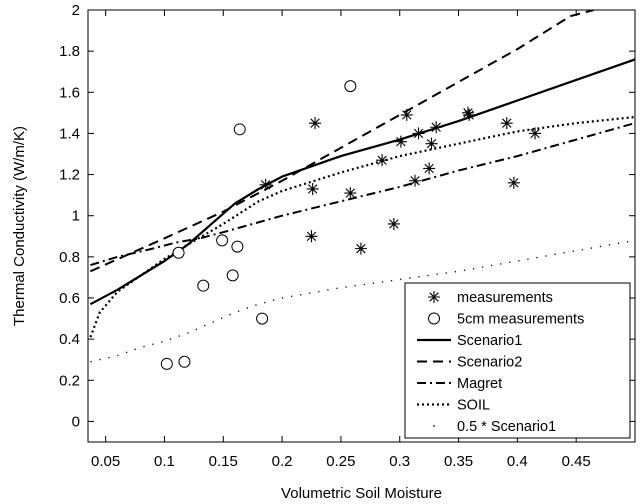  What do you see at coordinates (69, 133) in the screenshot?
I see `y-tick-label: 1.4` at bounding box center [69, 133].